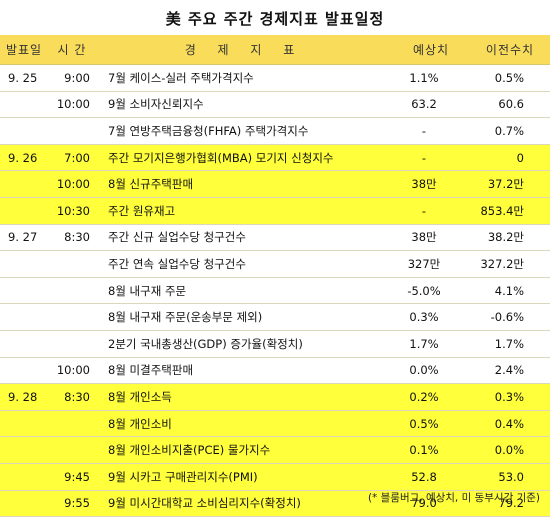 The image size is (550, 517). What do you see at coordinates (431, 291) in the screenshot?
I see `cell-forecast: -5.0%` at bounding box center [431, 291].